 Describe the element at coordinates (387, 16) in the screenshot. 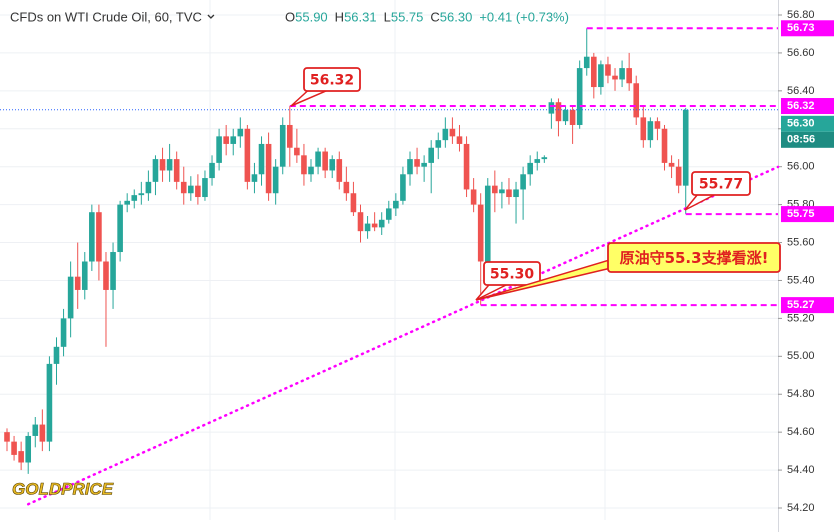

I see `legend-key: L` at that location.